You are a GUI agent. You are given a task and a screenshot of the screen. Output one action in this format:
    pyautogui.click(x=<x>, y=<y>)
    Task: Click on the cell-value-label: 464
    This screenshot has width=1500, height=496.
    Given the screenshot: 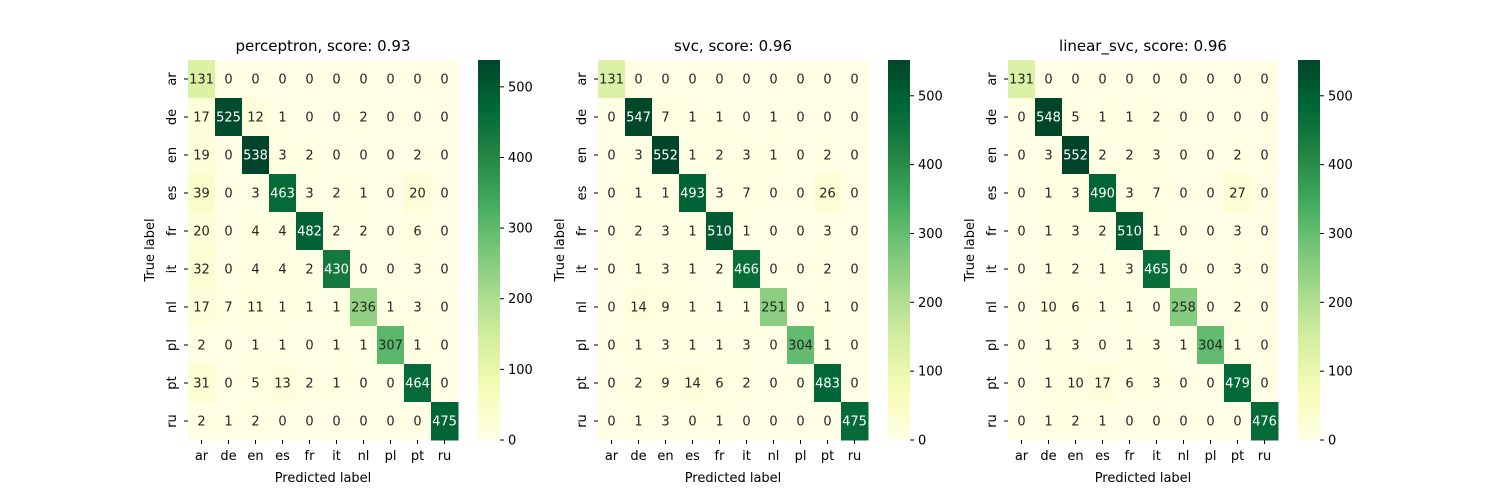 What is the action you would take?
    pyautogui.click(x=417, y=384)
    